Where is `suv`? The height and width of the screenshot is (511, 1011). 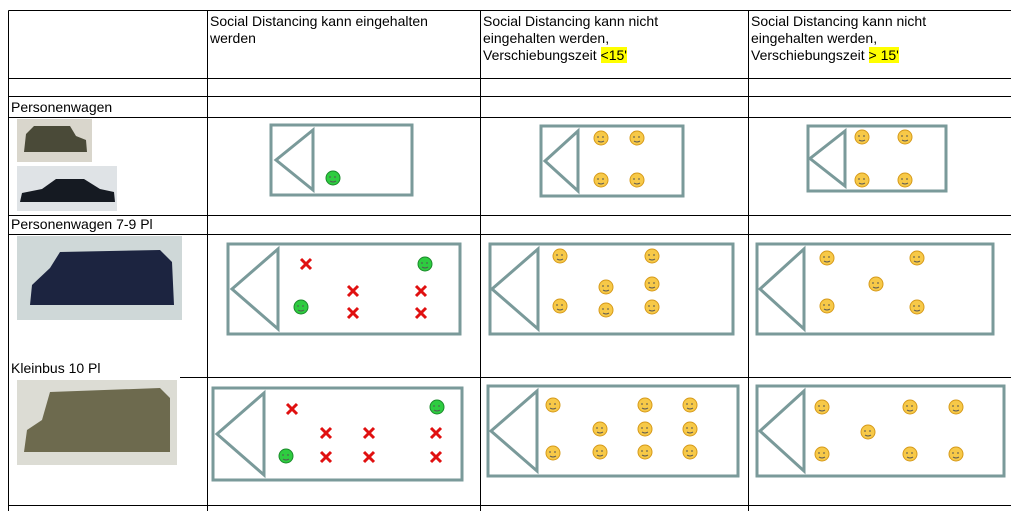 suv is located at coordinates (55, 139).